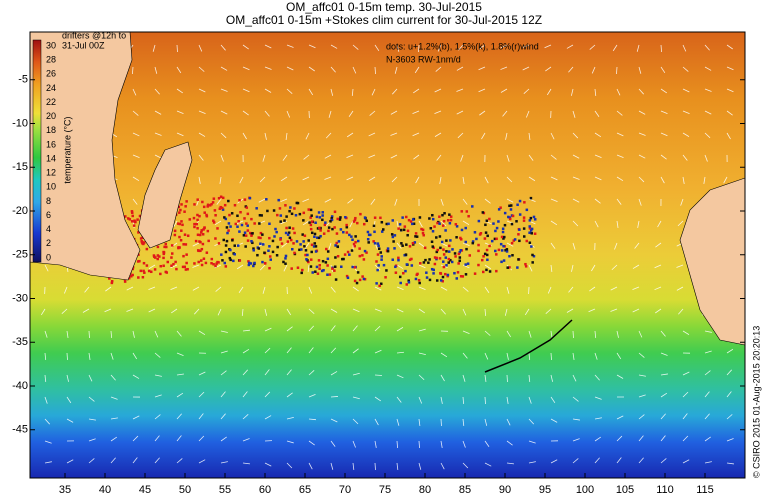  Describe the element at coordinates (185, 490) in the screenshot. I see `lon-tick-label: 50` at that location.